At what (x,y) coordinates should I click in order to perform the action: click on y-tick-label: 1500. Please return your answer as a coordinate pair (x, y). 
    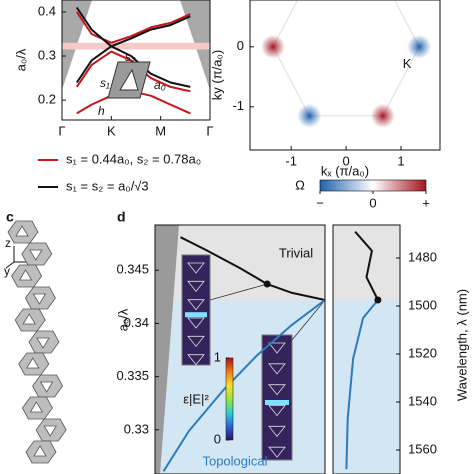
    Looking at the image, I should click on (422, 304).